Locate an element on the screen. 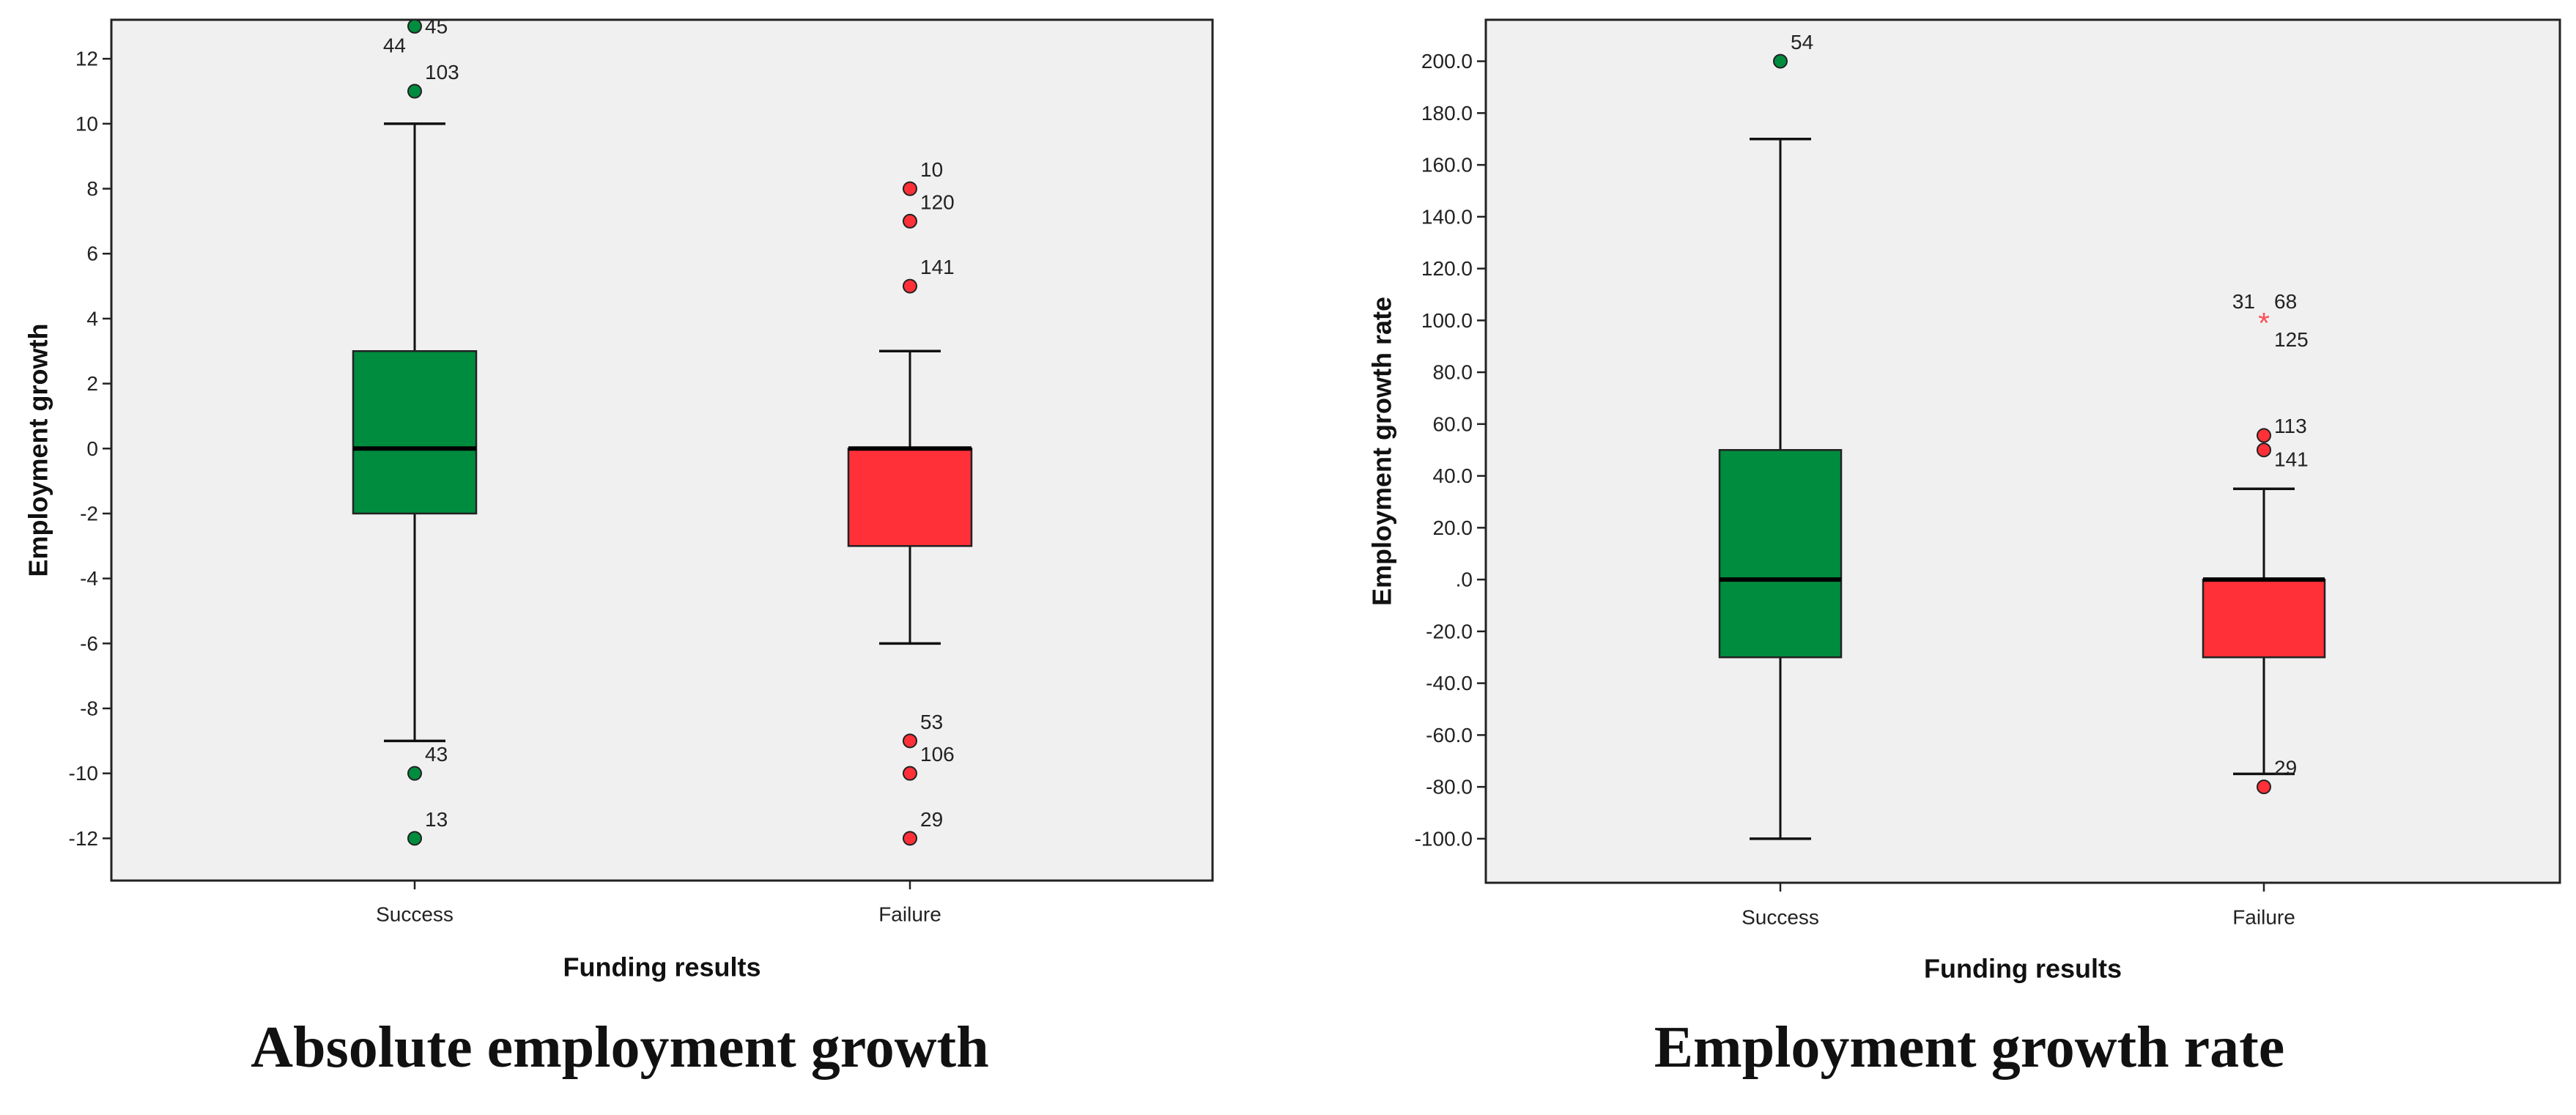  chart2-failure-outlier-case-label: 113 is located at coordinates (2290, 426).